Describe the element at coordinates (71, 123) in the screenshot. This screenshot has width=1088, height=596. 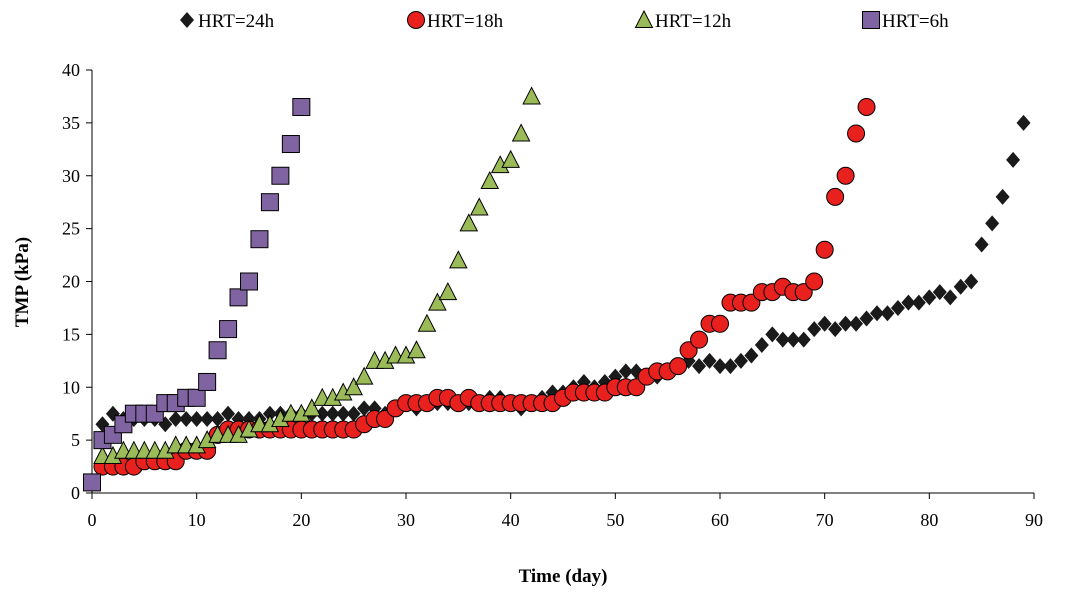
I see `y-tick-label: 35` at that location.